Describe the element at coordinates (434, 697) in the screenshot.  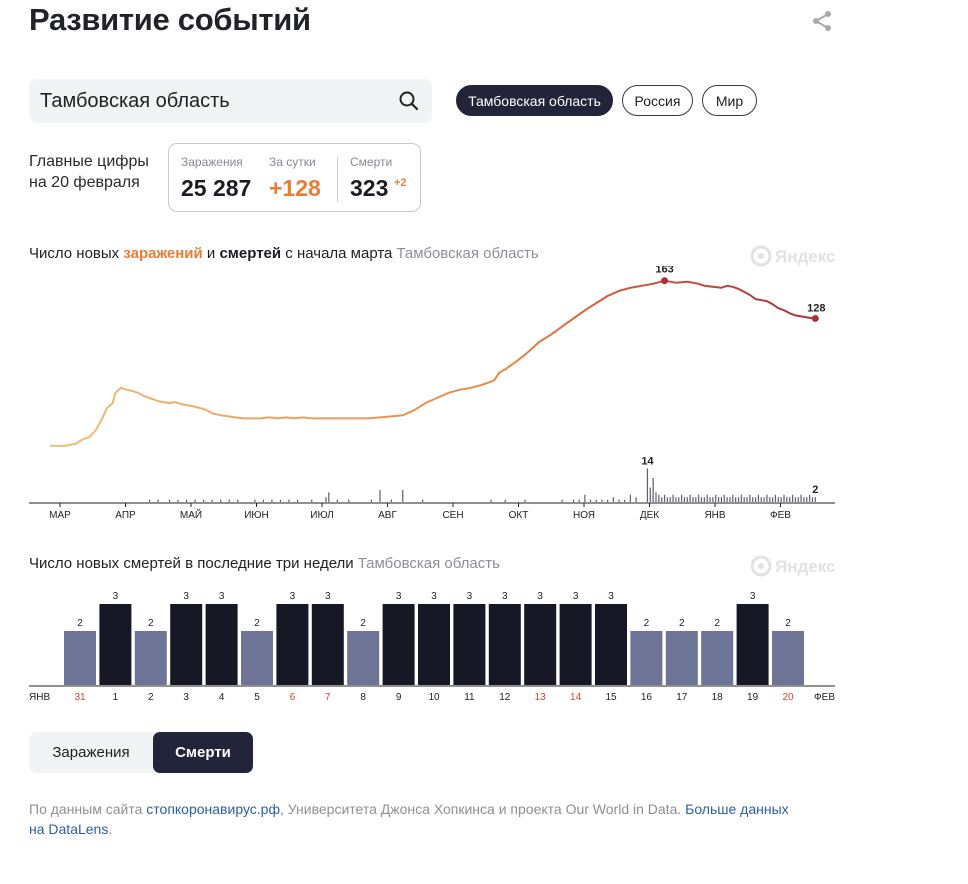
I see `day-label: 10` at that location.